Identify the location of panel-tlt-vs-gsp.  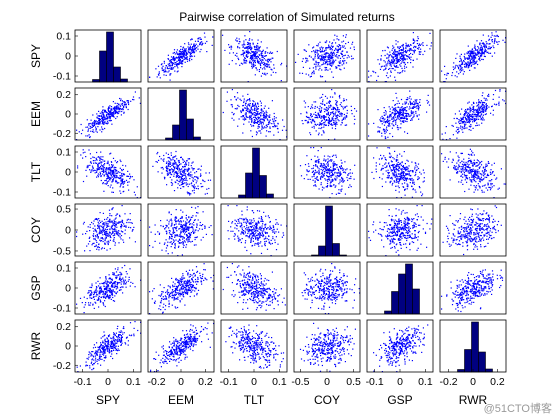
(400, 172).